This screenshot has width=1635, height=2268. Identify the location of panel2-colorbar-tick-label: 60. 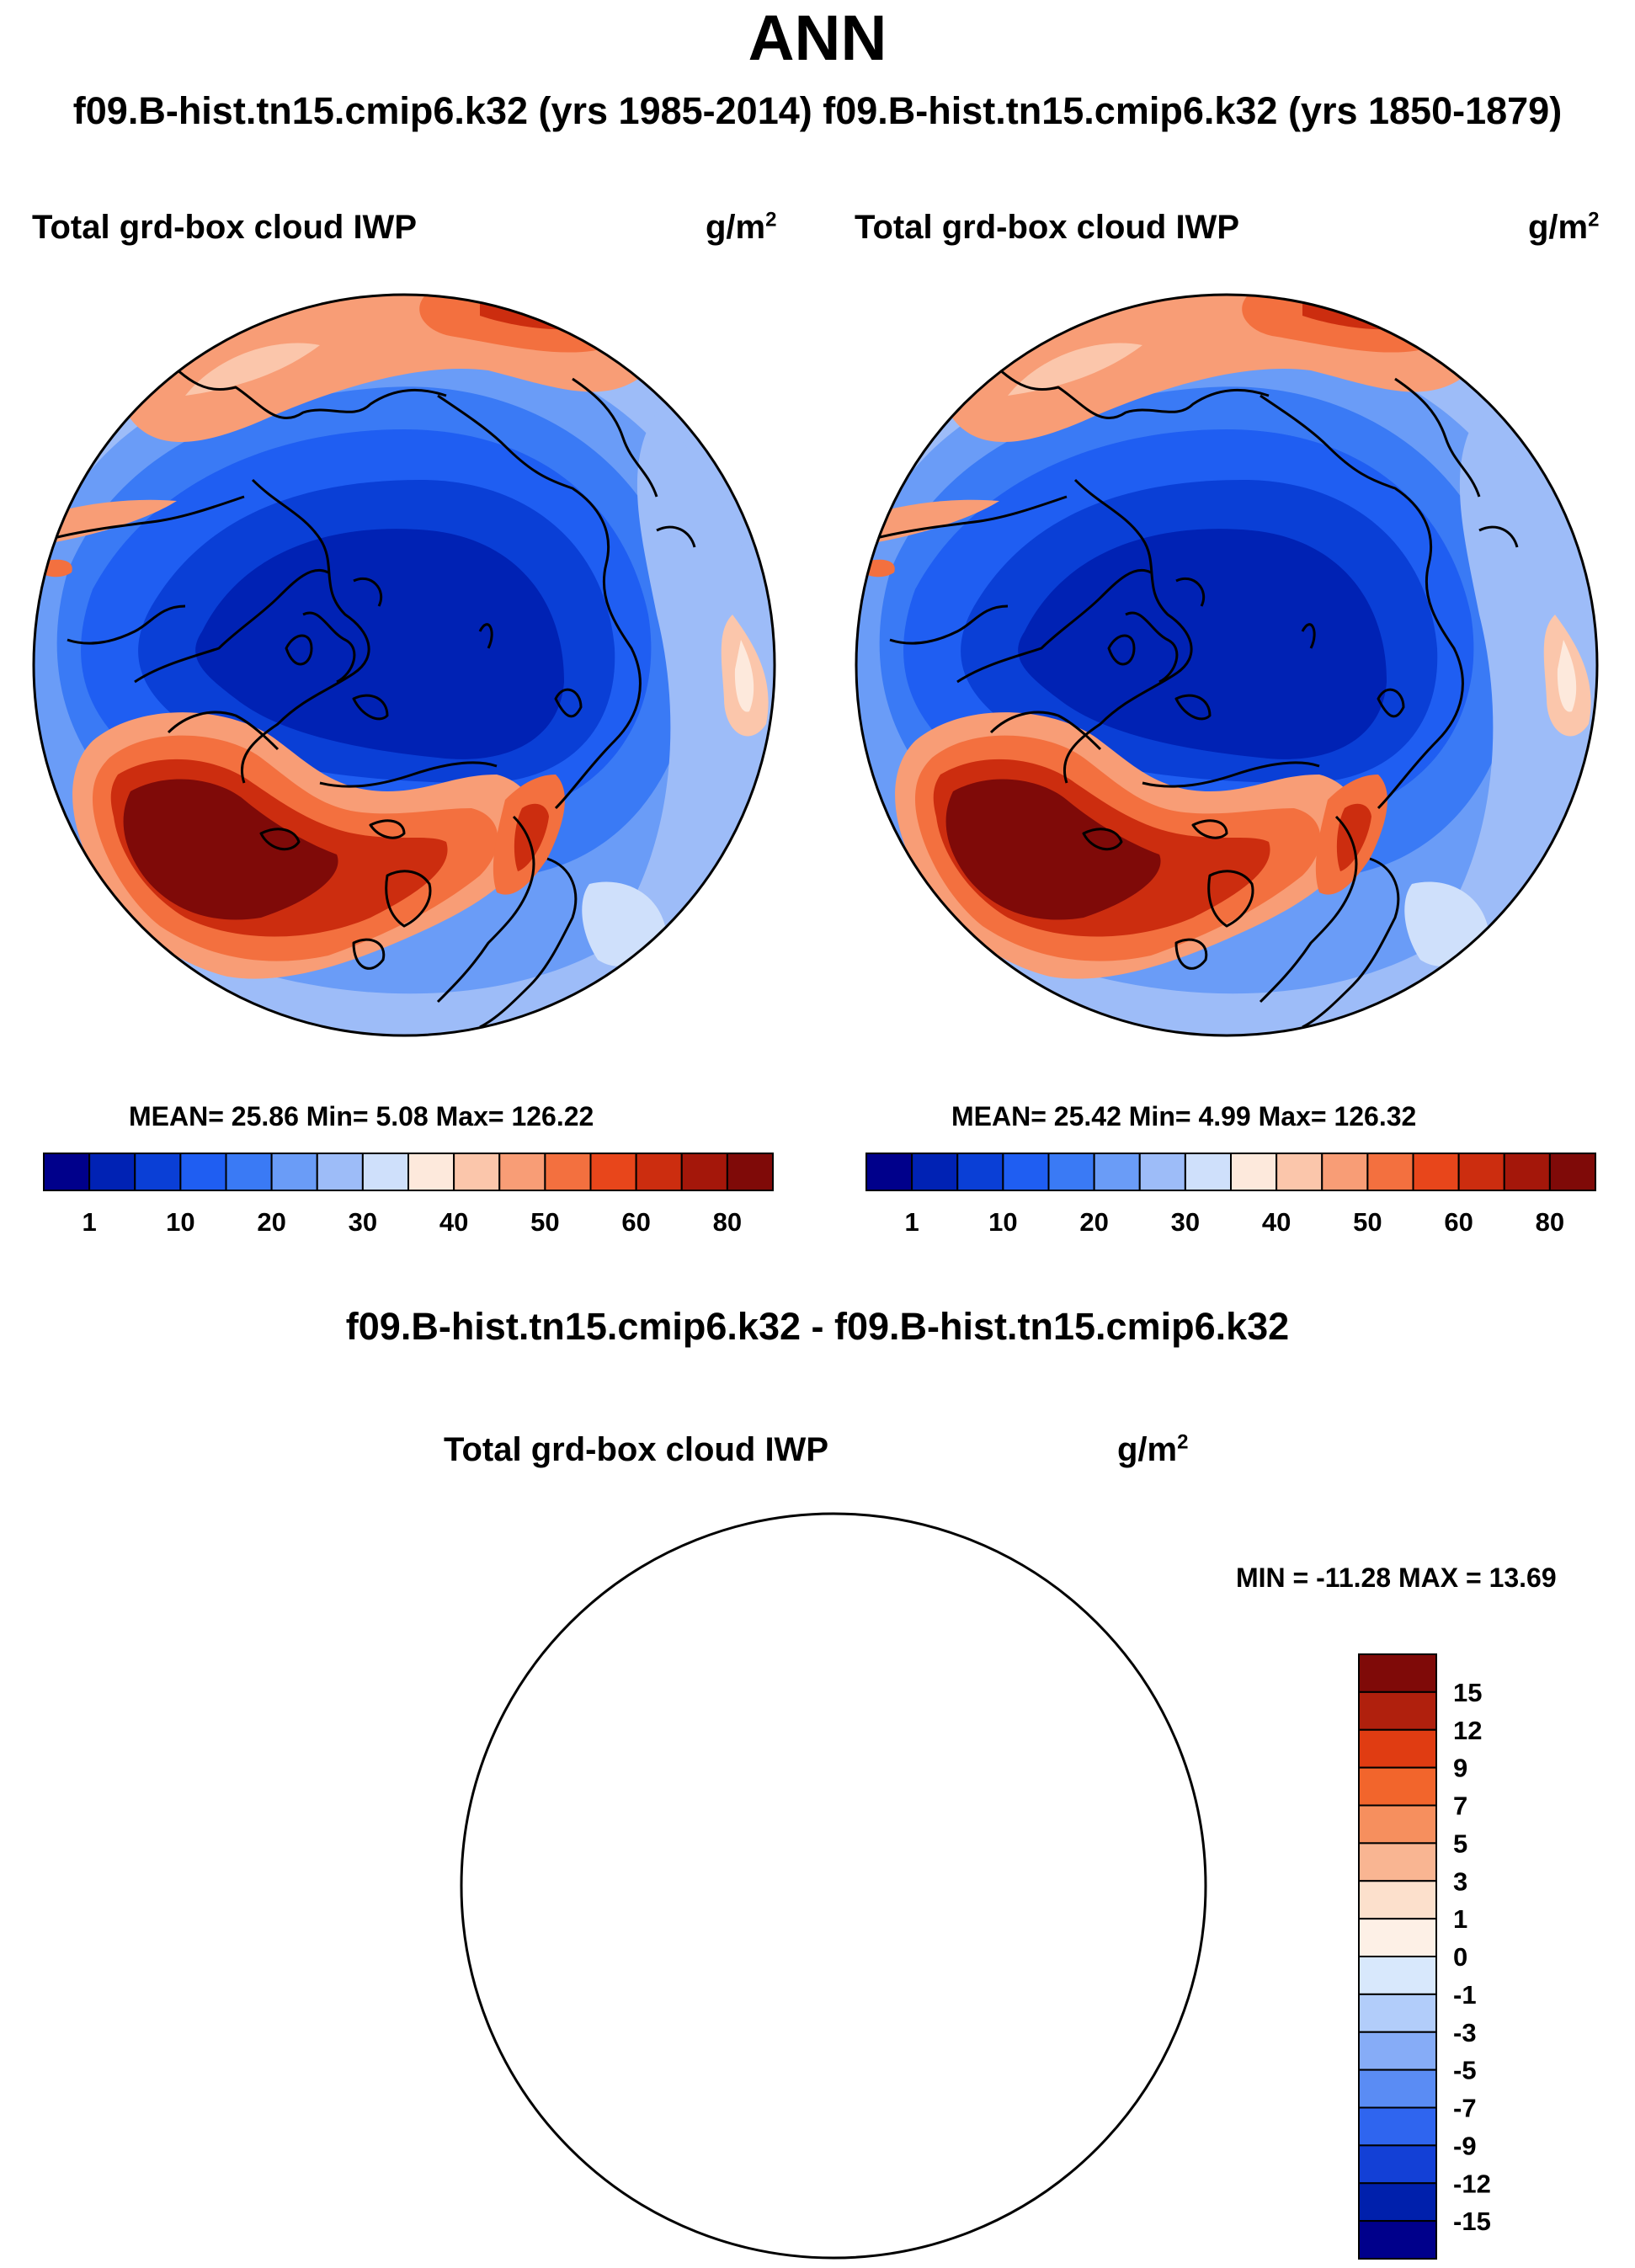
(1459, 1222).